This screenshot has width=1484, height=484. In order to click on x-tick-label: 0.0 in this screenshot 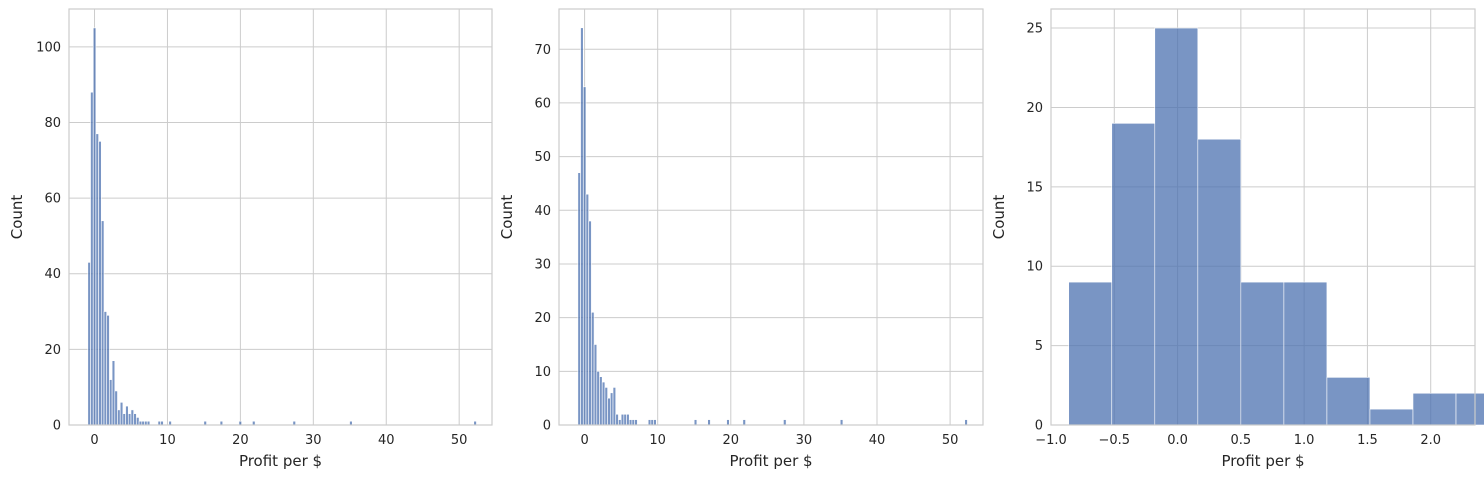, I will do `click(1177, 440)`.